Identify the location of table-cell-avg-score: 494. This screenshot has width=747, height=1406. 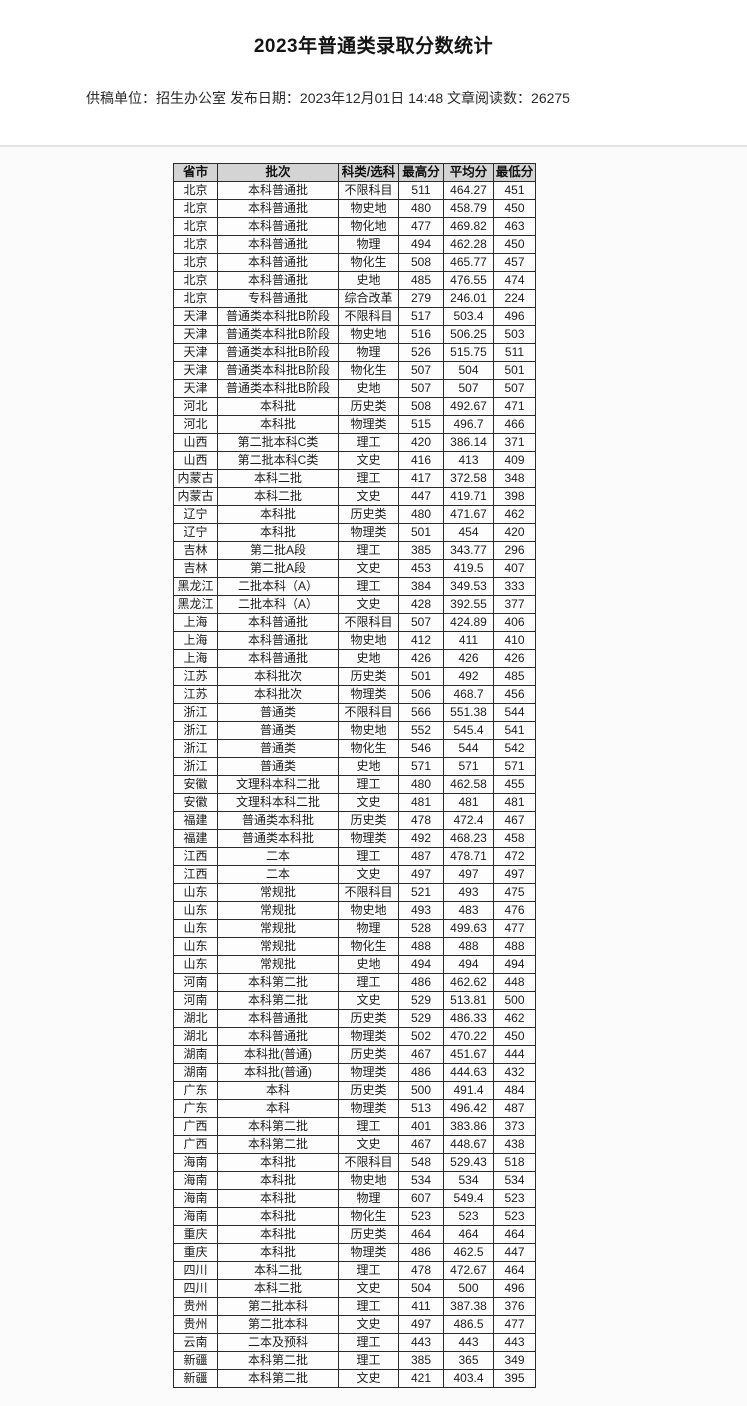
(468, 964).